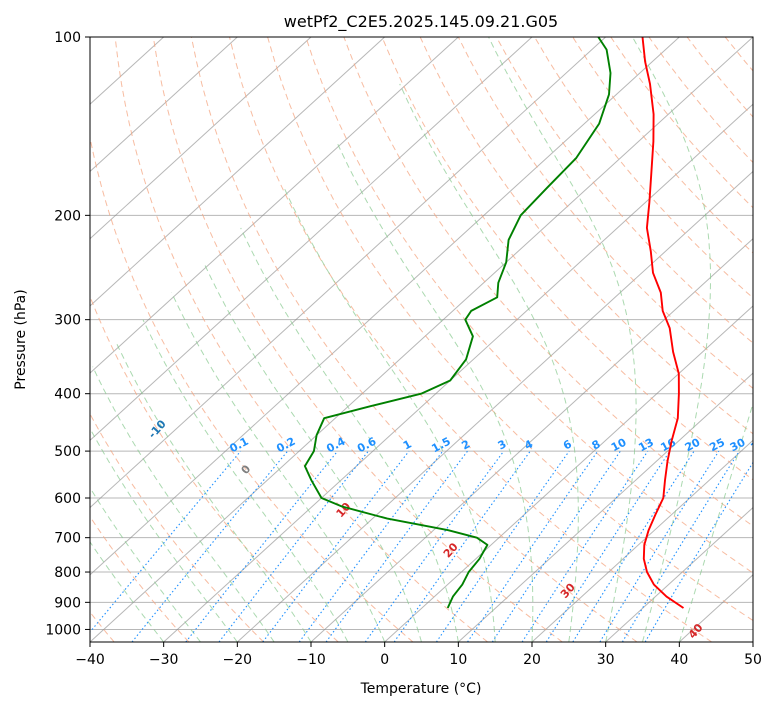  I want to click on mixing-ratio-label: 6, so click(567, 444).